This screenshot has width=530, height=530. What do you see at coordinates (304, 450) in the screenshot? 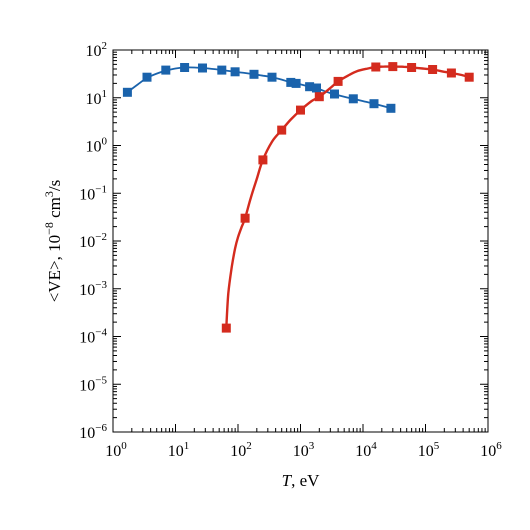
I see `x-tick-label: 10³` at bounding box center [304, 450].